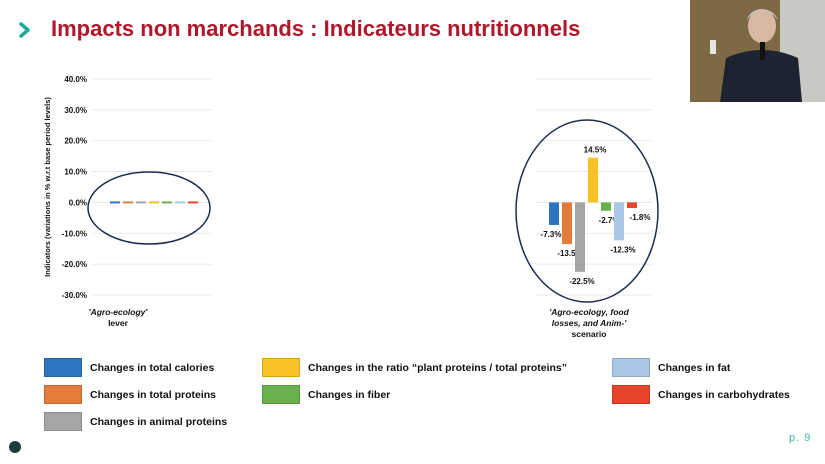  What do you see at coordinates (74, 295) in the screenshot?
I see `y-tick-label: -30.0%` at bounding box center [74, 295].